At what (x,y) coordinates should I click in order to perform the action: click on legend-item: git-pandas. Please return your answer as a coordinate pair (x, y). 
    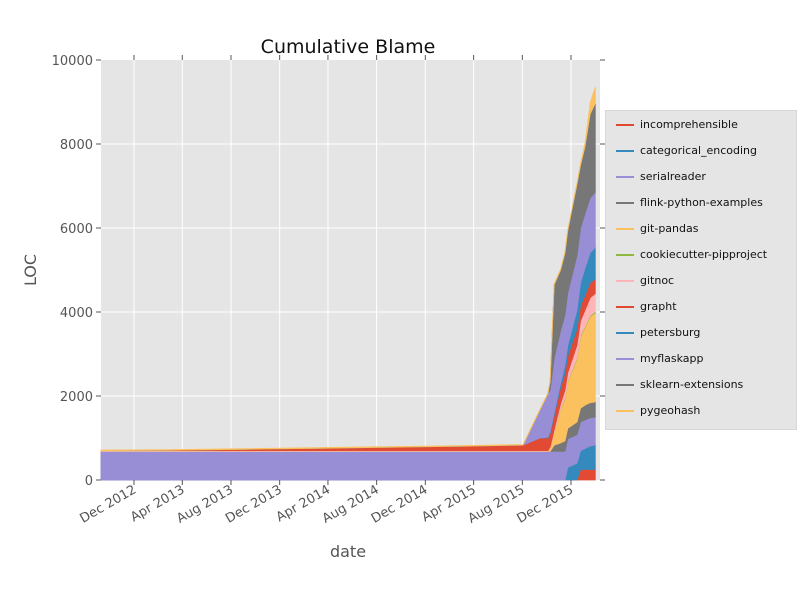
    Looking at the image, I should click on (699, 229).